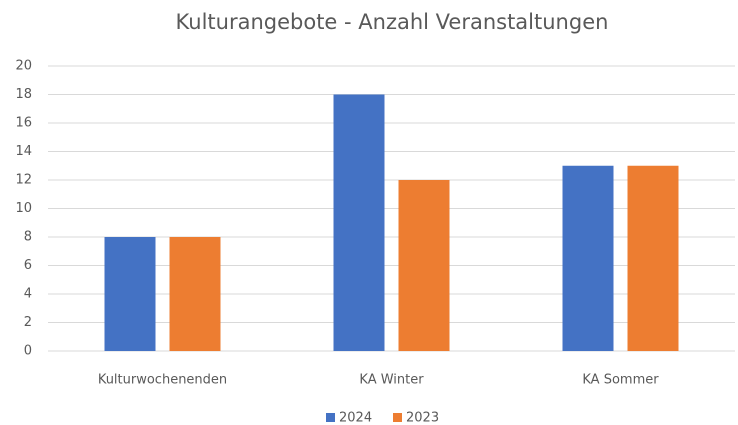 This screenshot has width=738, height=425. What do you see at coordinates (162, 380) in the screenshot?
I see `x-tick-label: Kulturwochenenden` at bounding box center [162, 380].